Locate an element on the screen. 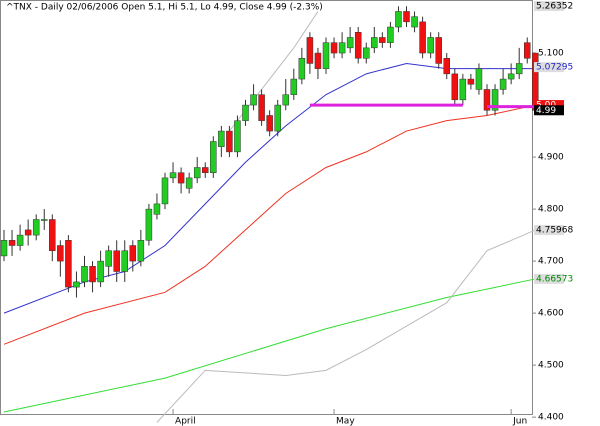 The width and height of the screenshot is (600, 426). y-tick-label: 4.800 is located at coordinates (551, 210).